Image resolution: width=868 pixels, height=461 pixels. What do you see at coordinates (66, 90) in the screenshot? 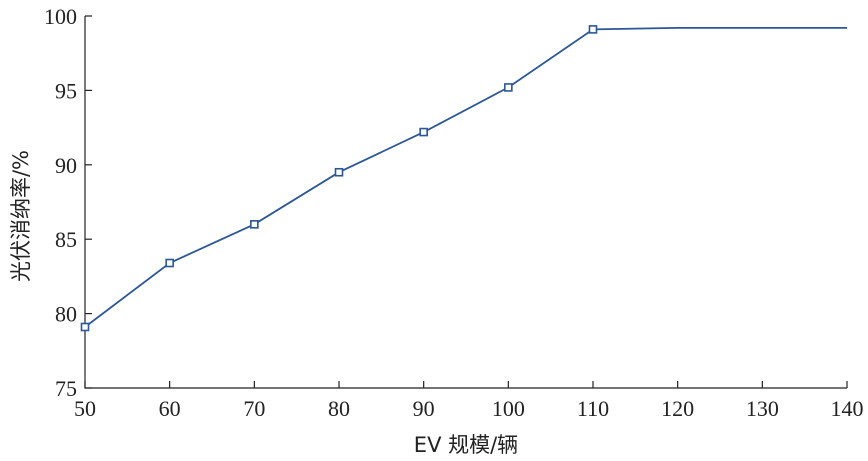
I see `y-tick-label: 95` at bounding box center [66, 90].